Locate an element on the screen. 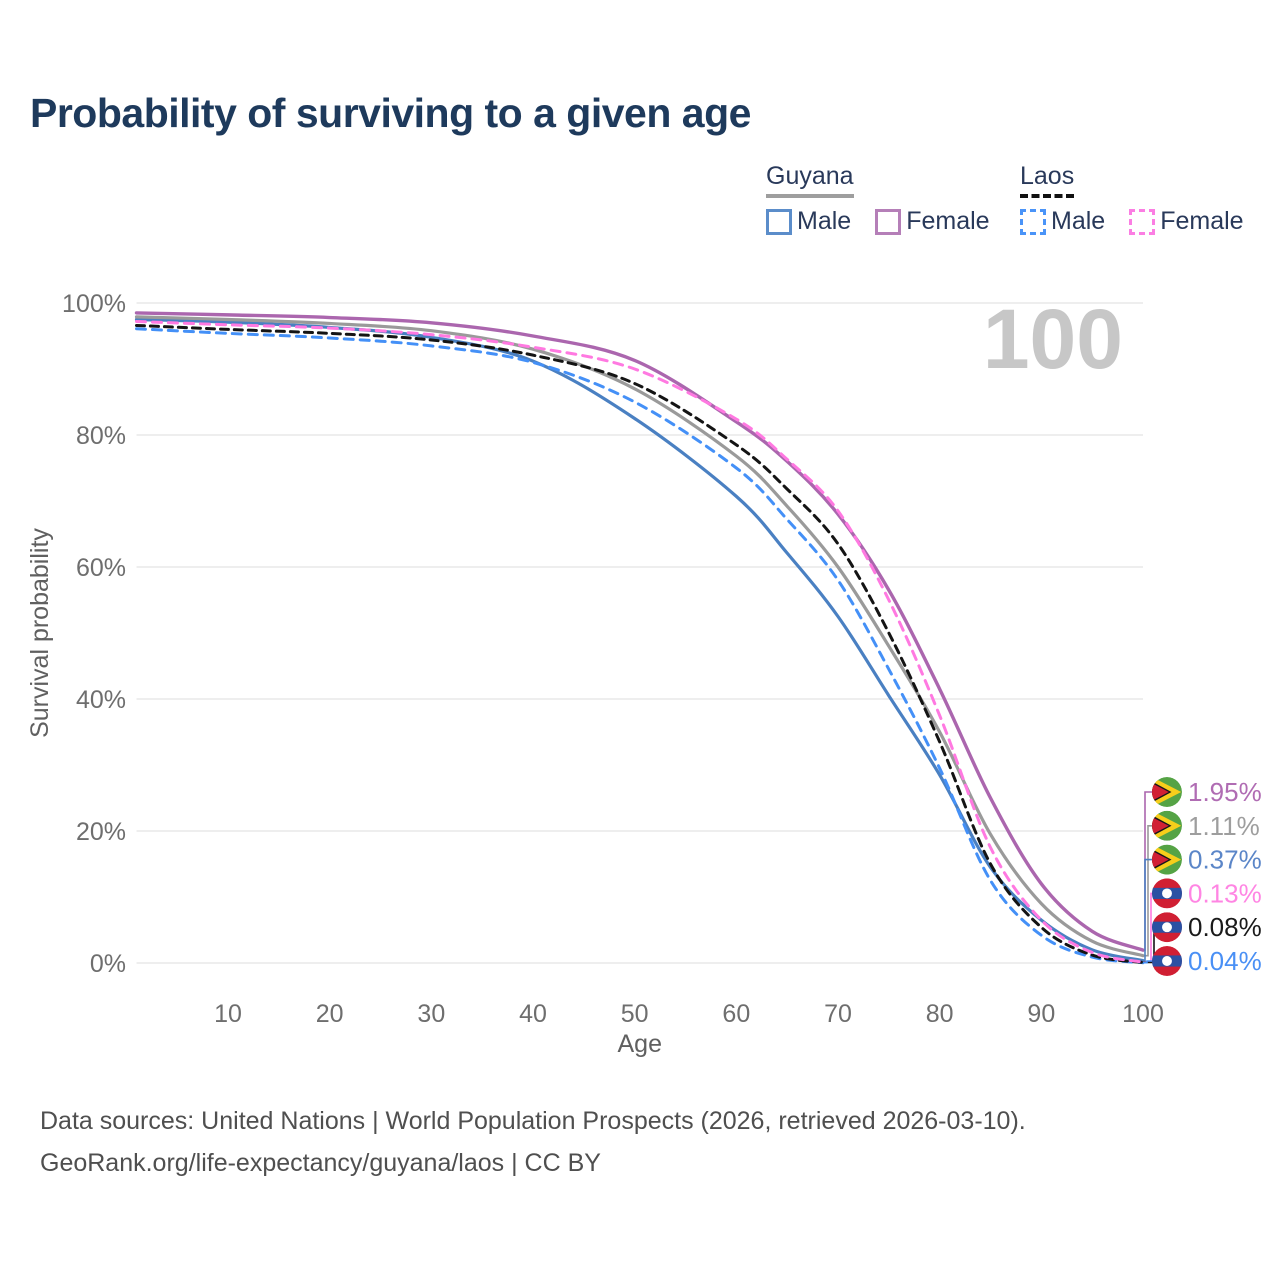 The height and width of the screenshot is (1280, 1280). legend-label-guyana-male: Male is located at coordinates (824, 221).